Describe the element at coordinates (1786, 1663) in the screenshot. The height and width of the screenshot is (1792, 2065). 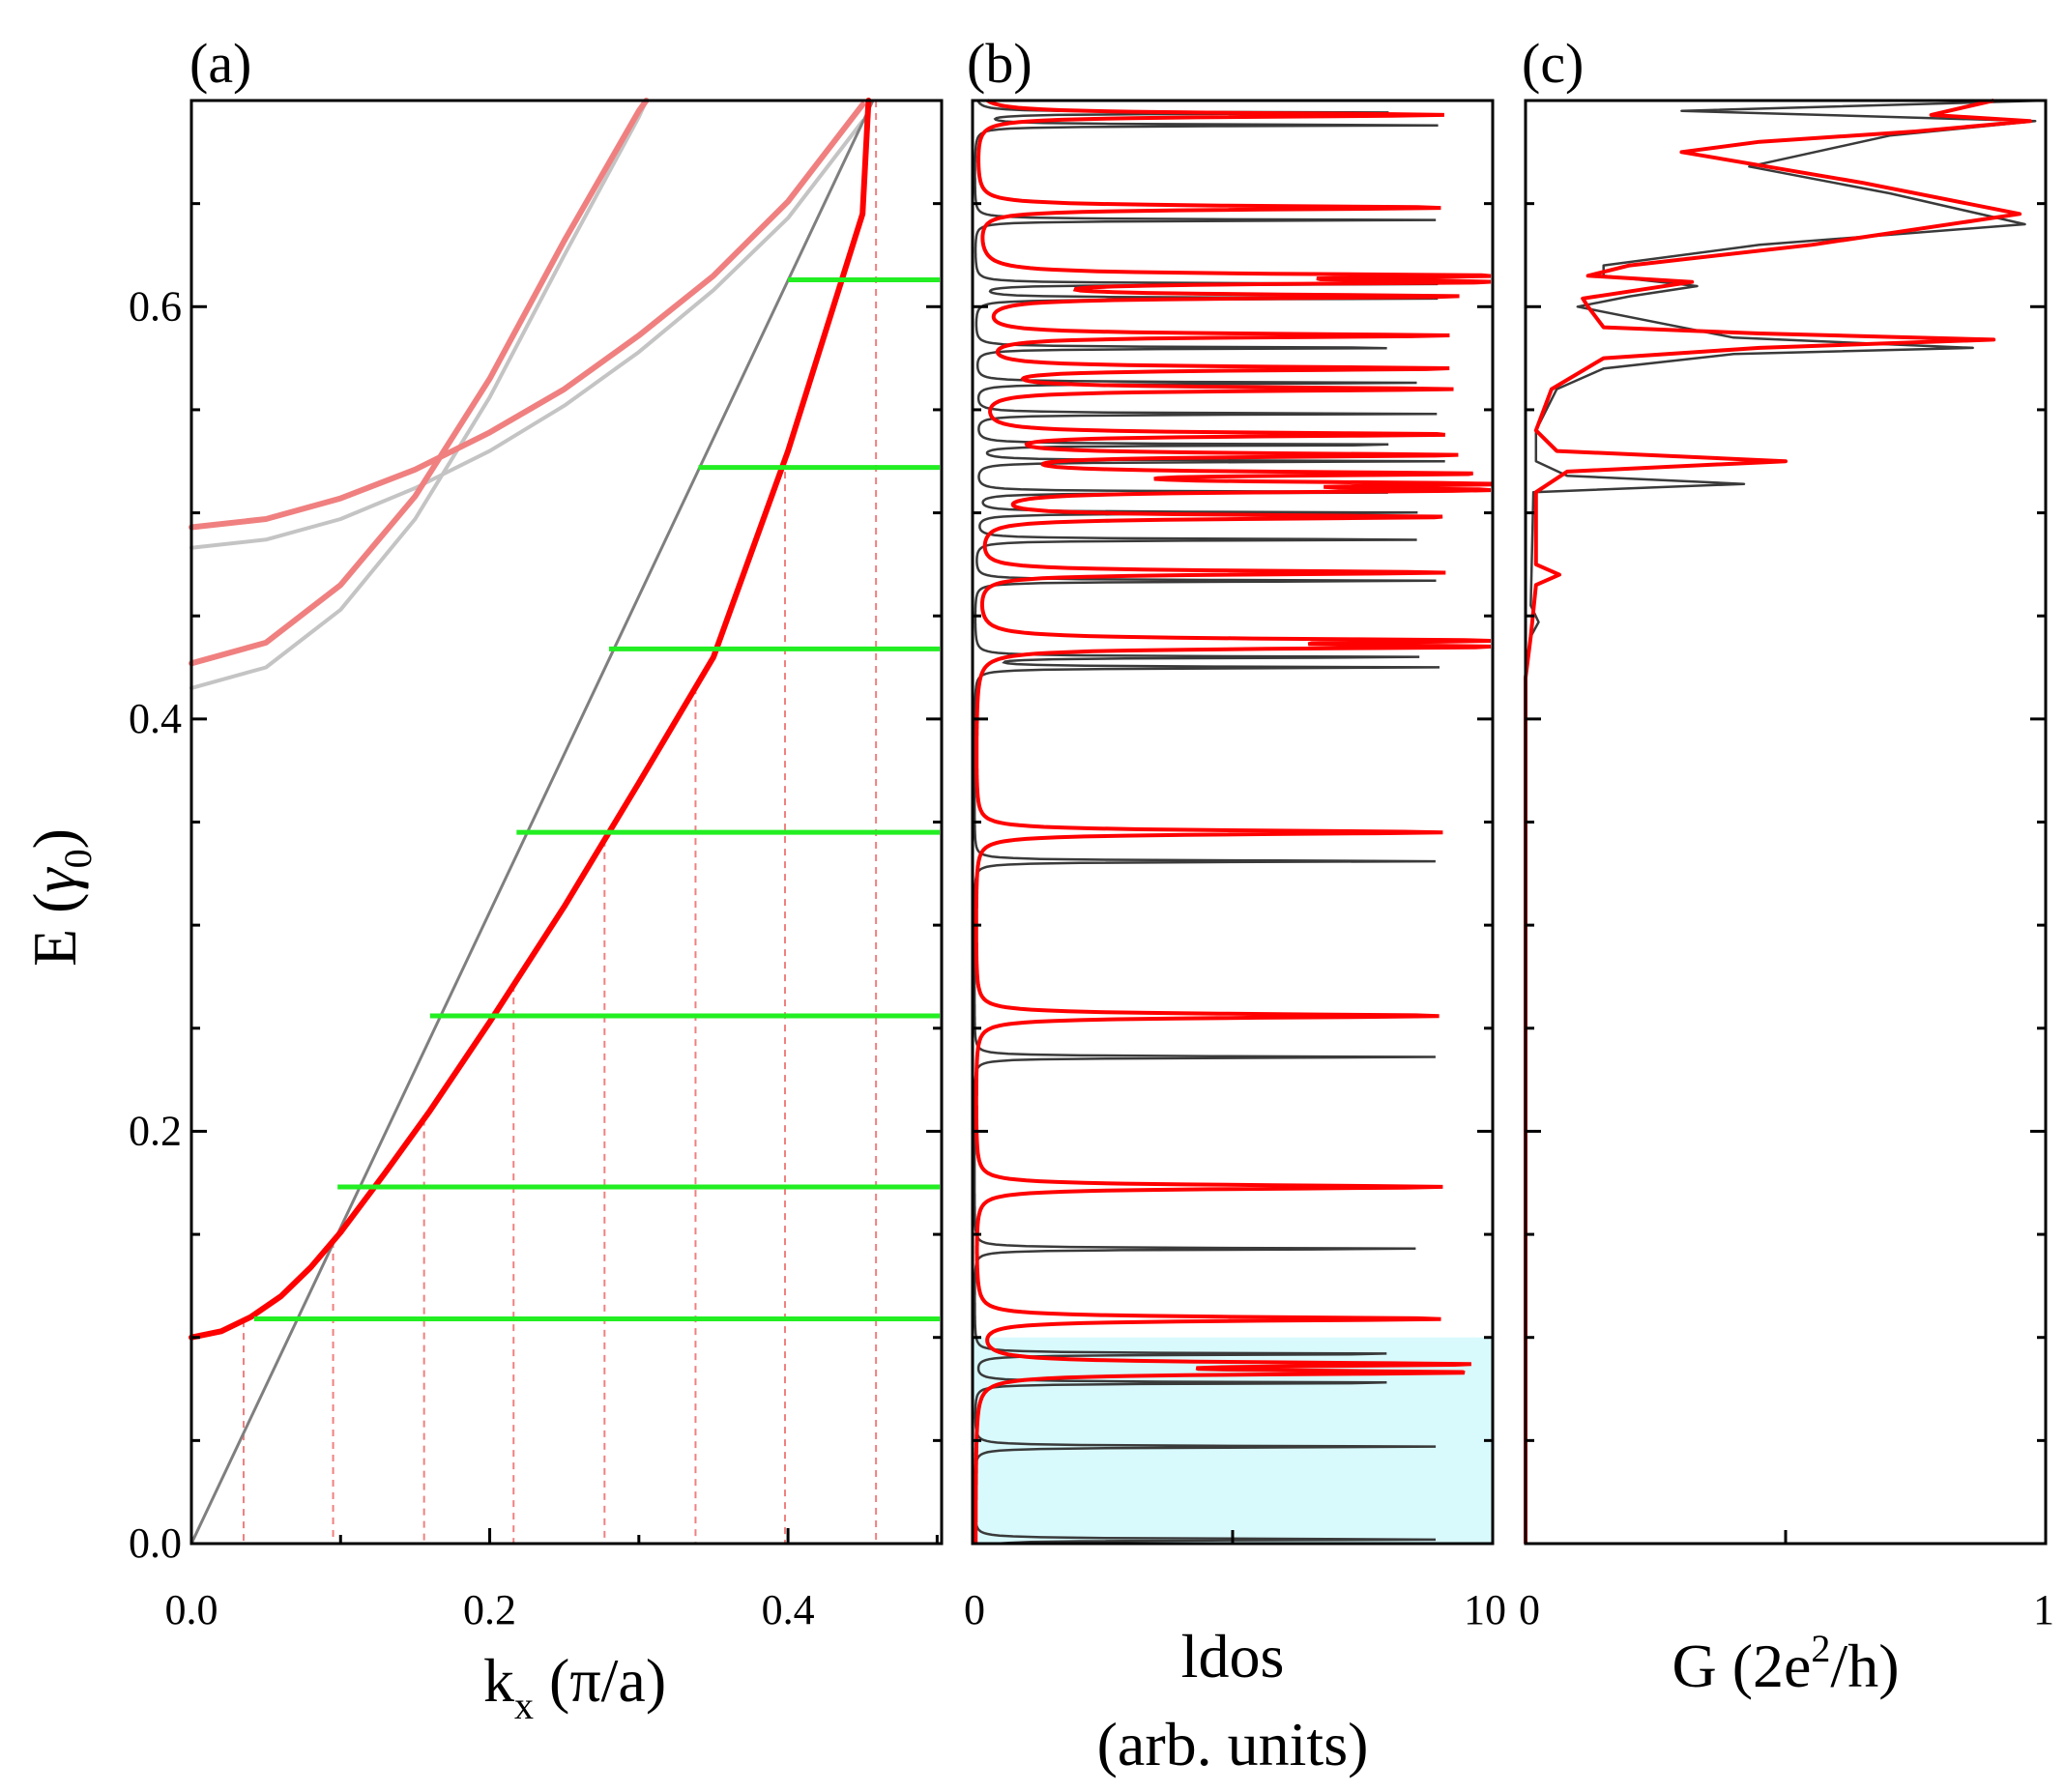
I see `x-axis-label-c: G (2e2/h)` at that location.